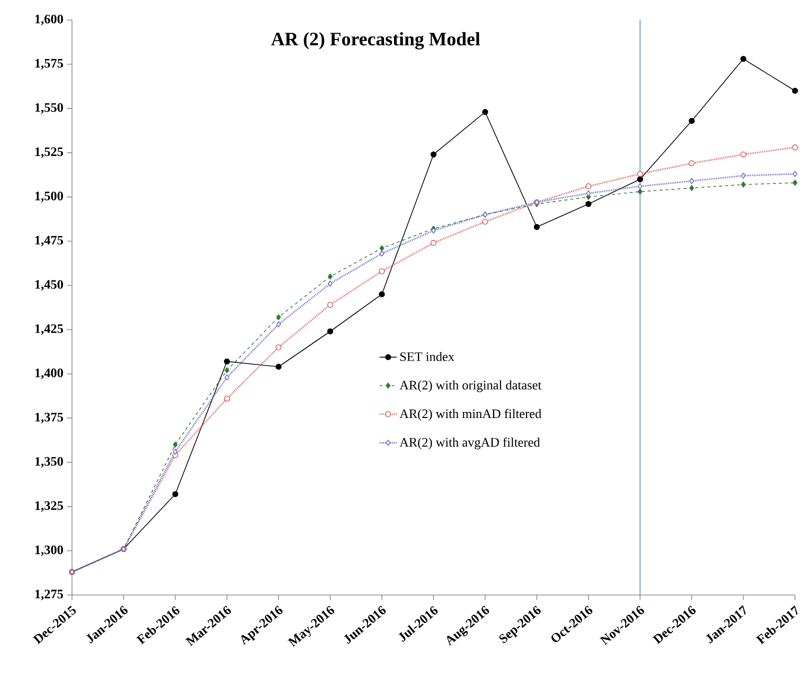 Image resolution: width=809 pixels, height=684 pixels. What do you see at coordinates (375, 41) in the screenshot?
I see `text: AR (2) Forecasting Model` at bounding box center [375, 41].